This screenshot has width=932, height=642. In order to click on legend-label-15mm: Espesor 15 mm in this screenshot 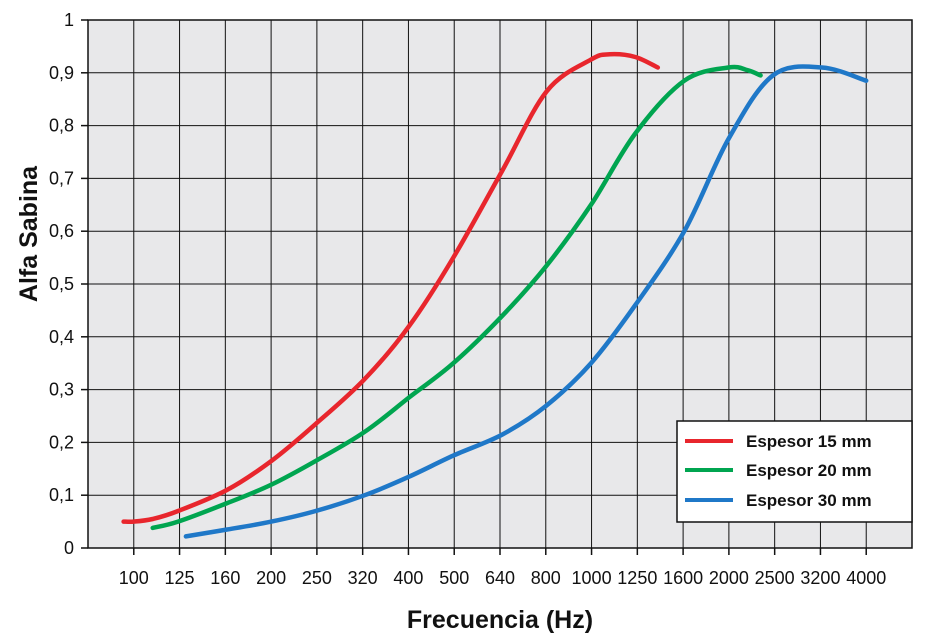, I will do `click(809, 441)`.